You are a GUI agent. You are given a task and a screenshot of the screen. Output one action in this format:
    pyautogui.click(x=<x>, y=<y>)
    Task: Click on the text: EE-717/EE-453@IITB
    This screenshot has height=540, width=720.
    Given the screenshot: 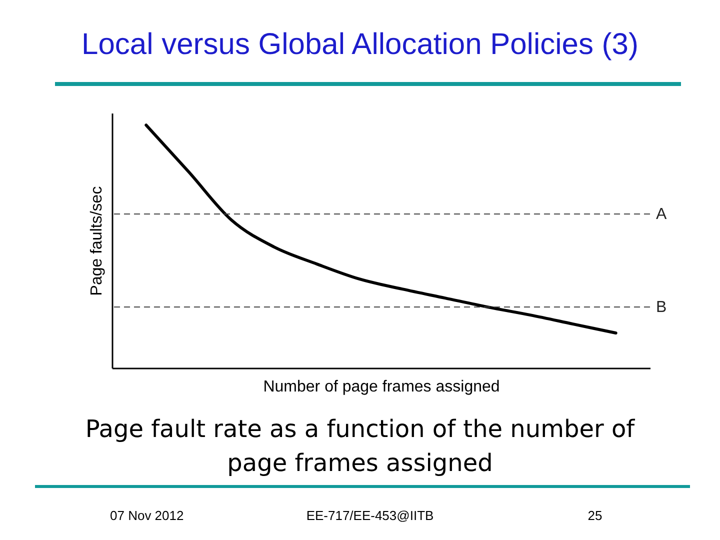 What is the action you would take?
    pyautogui.click(x=370, y=515)
    